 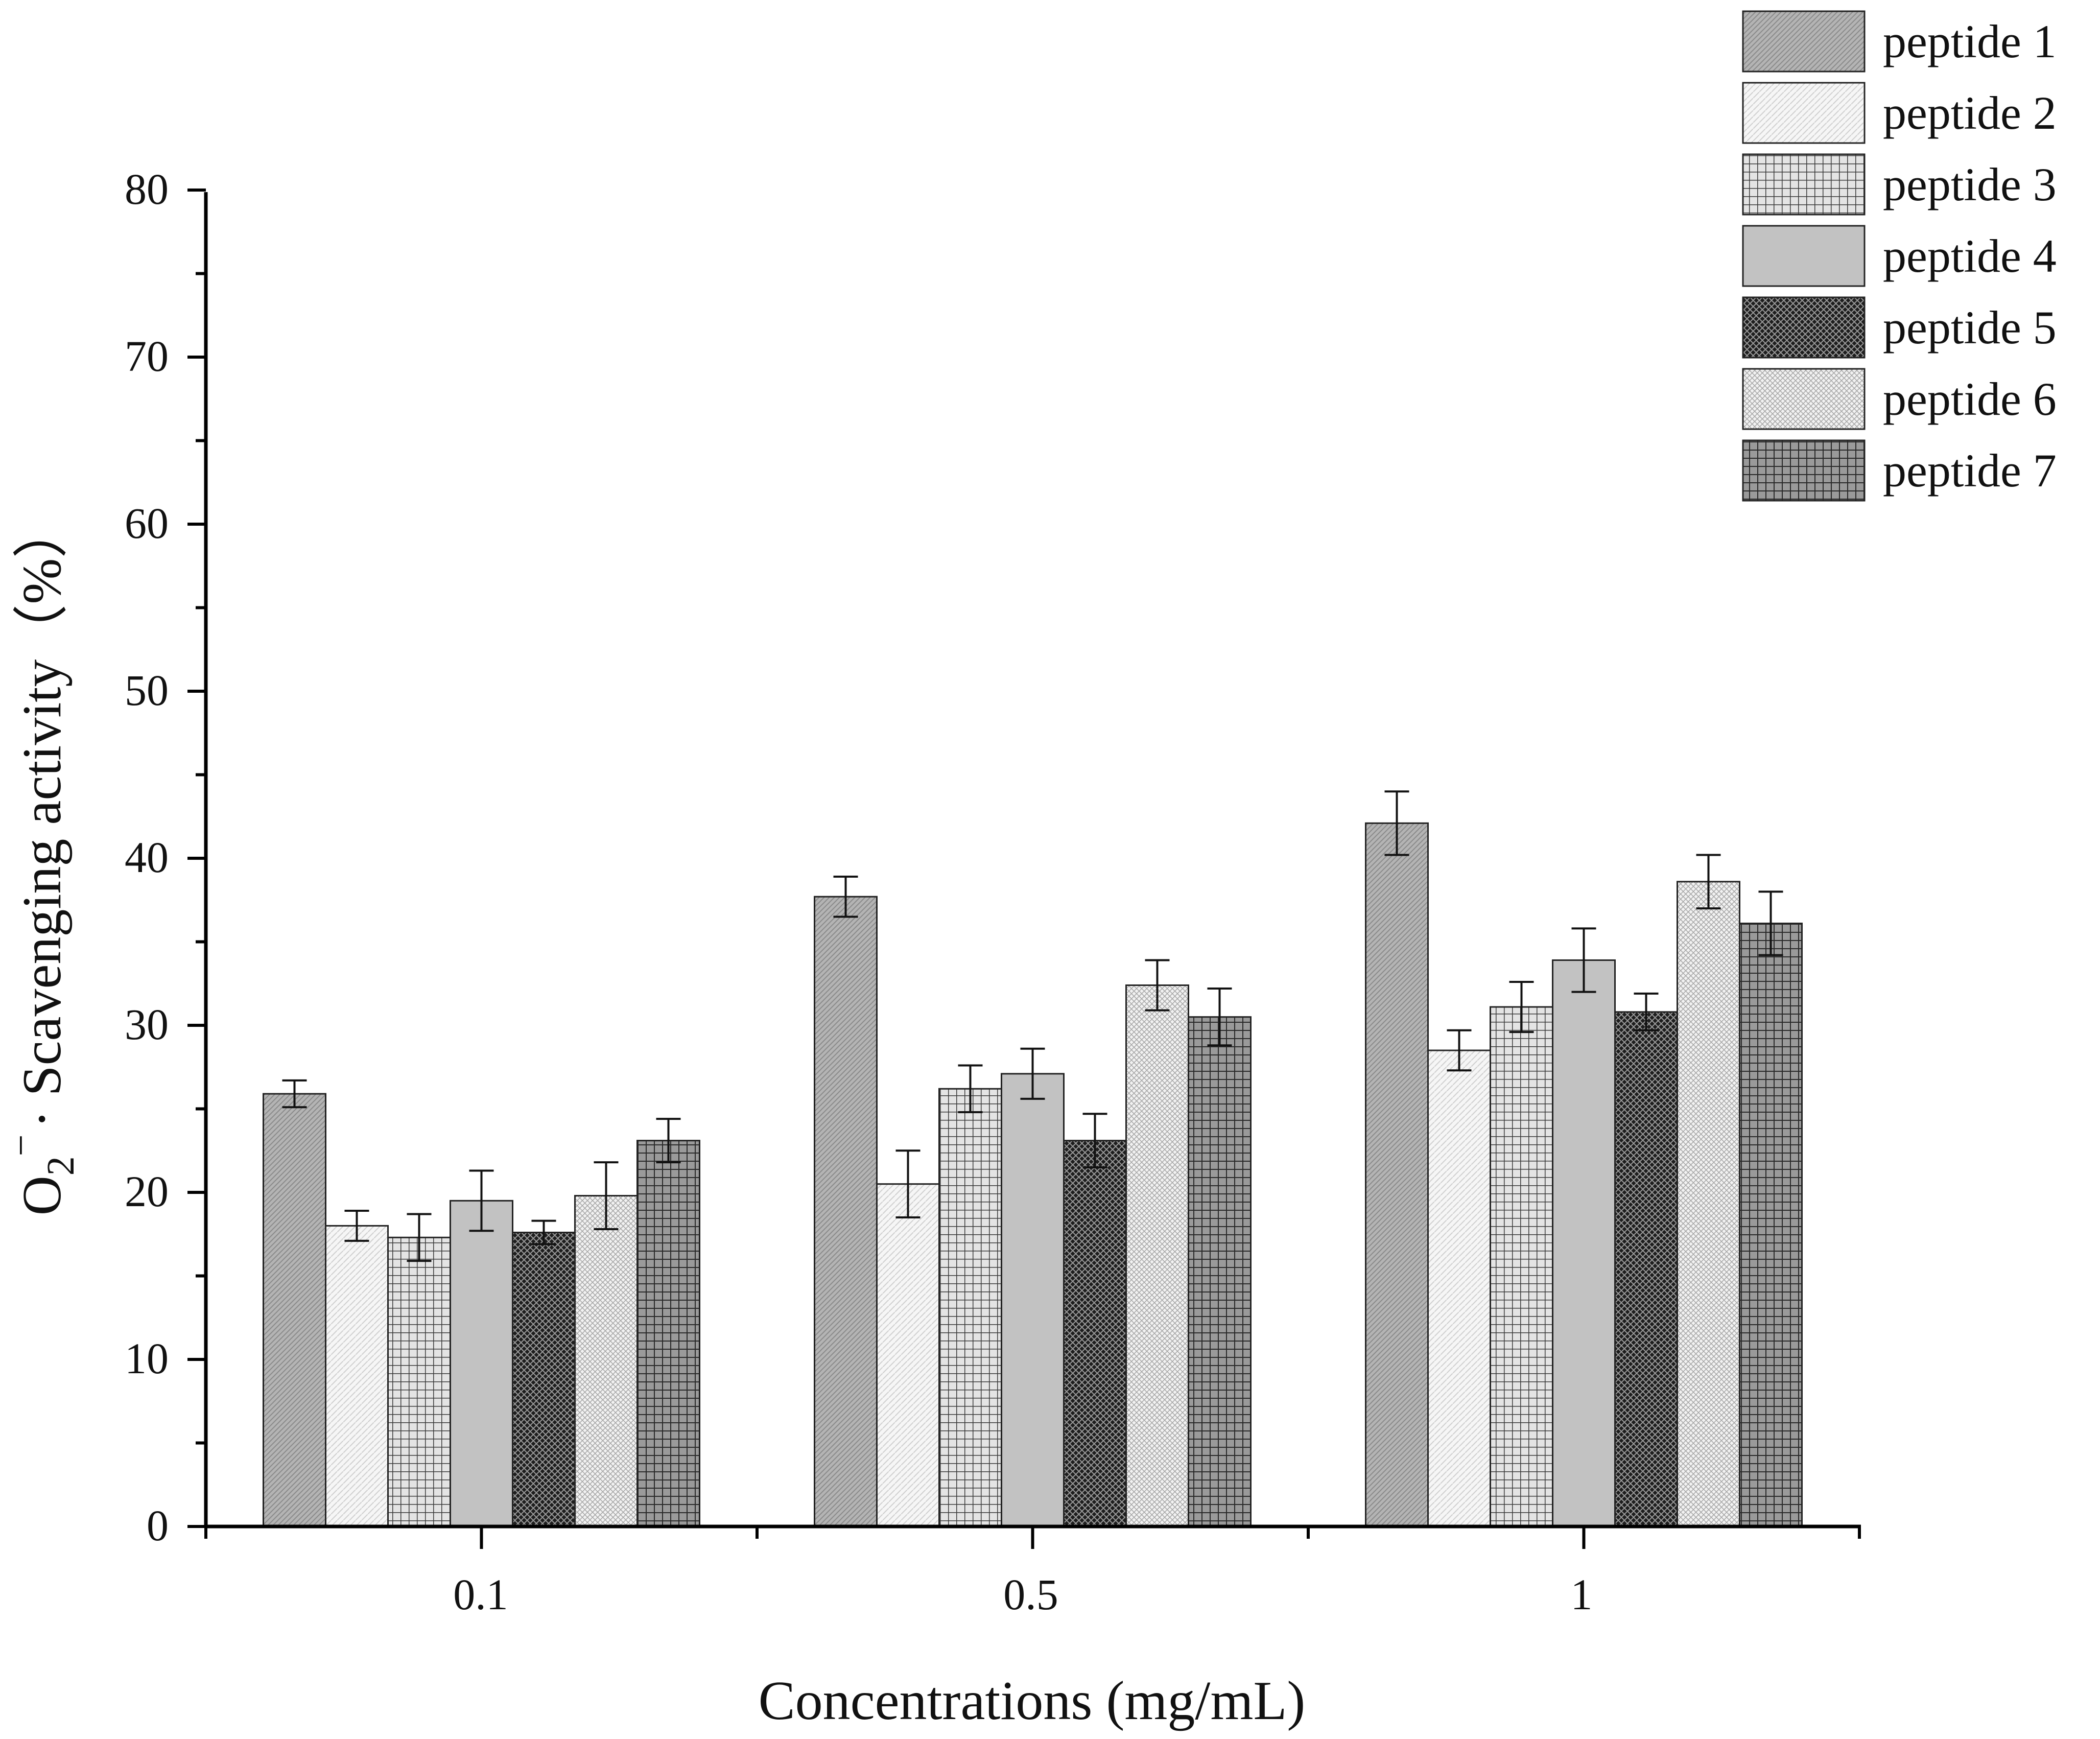 I want to click on y-axis-title-rest: · Scavenging activity（%）, so click(x=43, y=816).